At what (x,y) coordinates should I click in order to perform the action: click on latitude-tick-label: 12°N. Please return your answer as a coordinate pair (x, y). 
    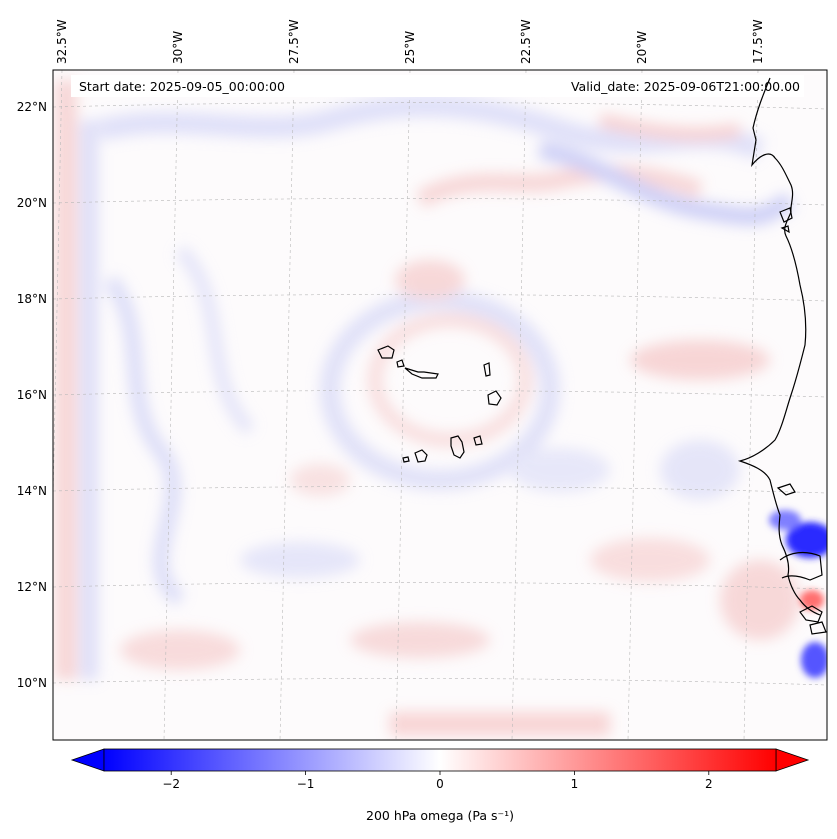
    Looking at the image, I should click on (32, 587).